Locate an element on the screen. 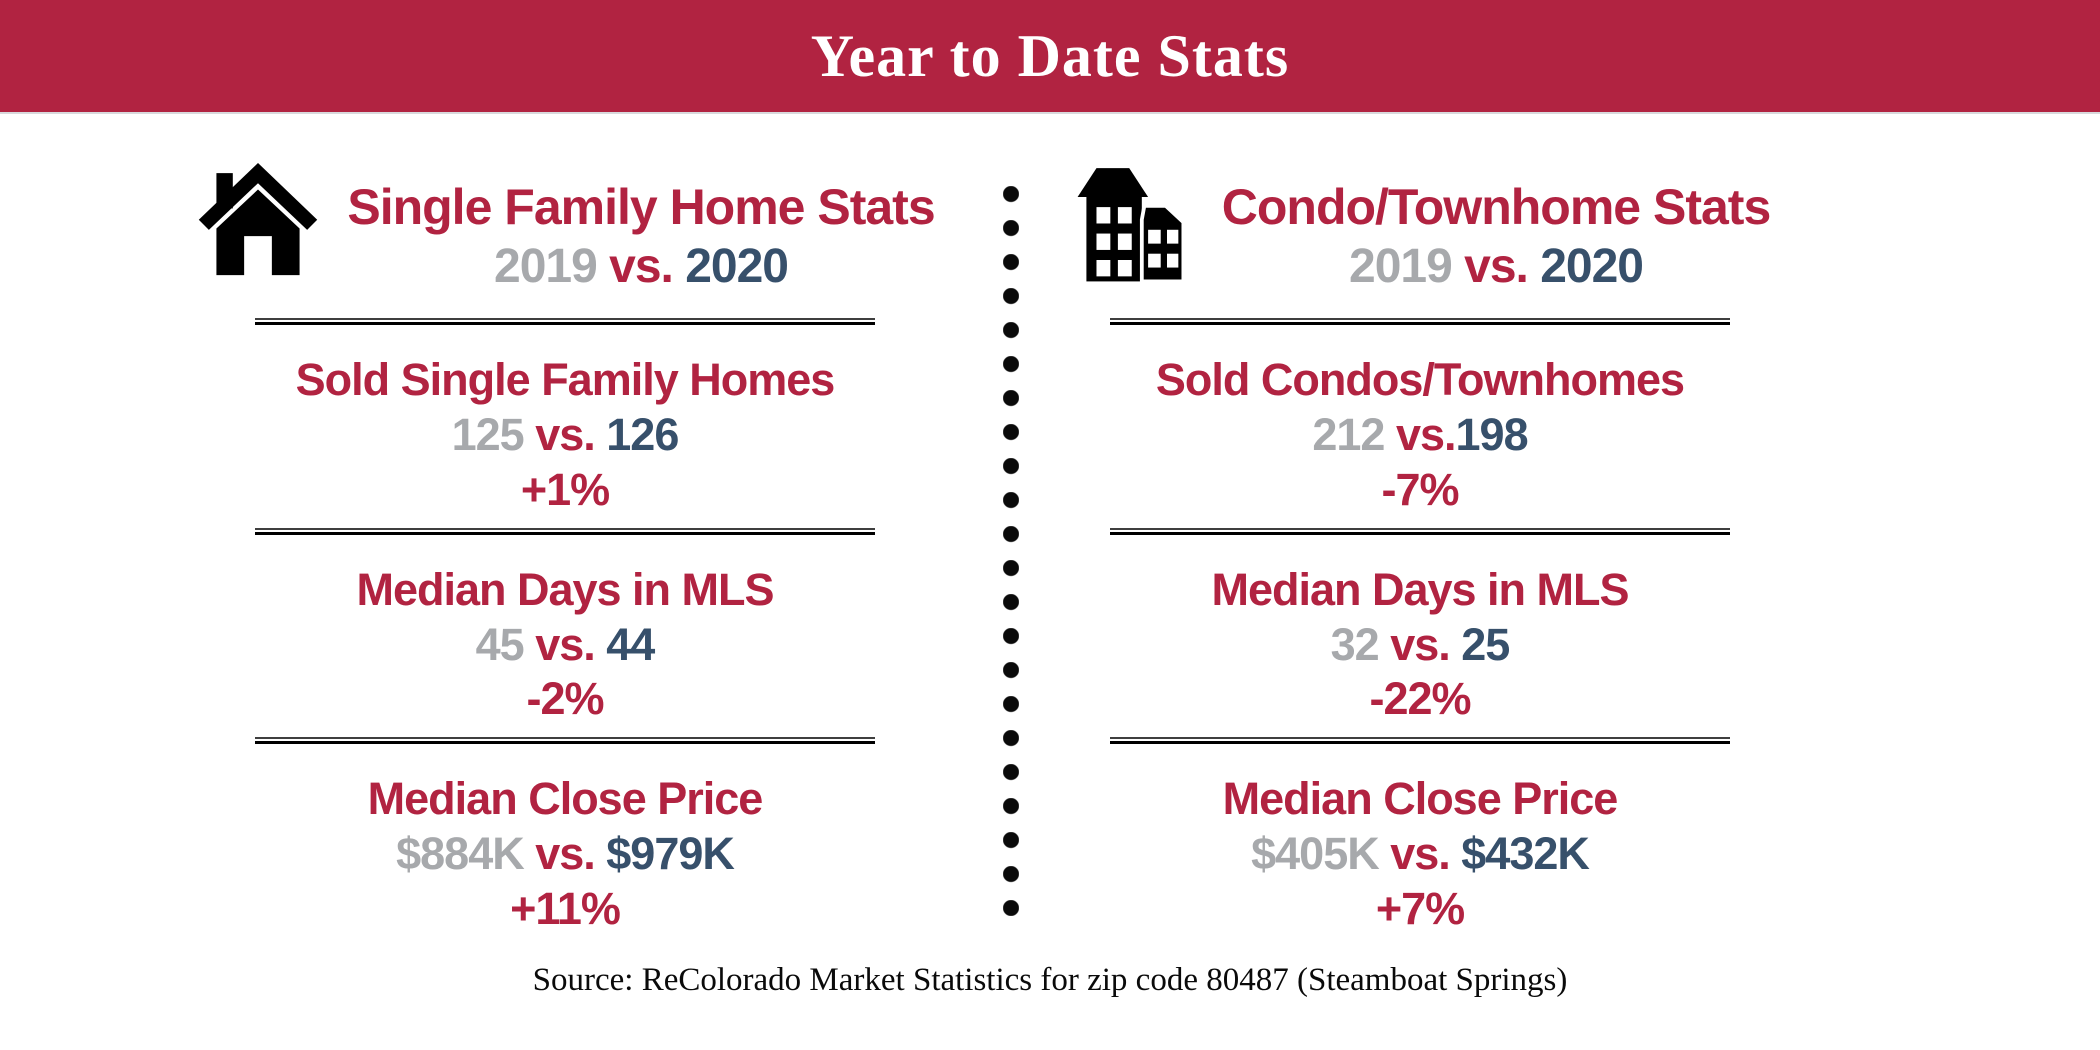 This screenshot has width=2100, height=1050. stat-block-sold-condos: Sold Condos/Townhomes 212 vs.198 -7% is located at coordinates (1420, 426).